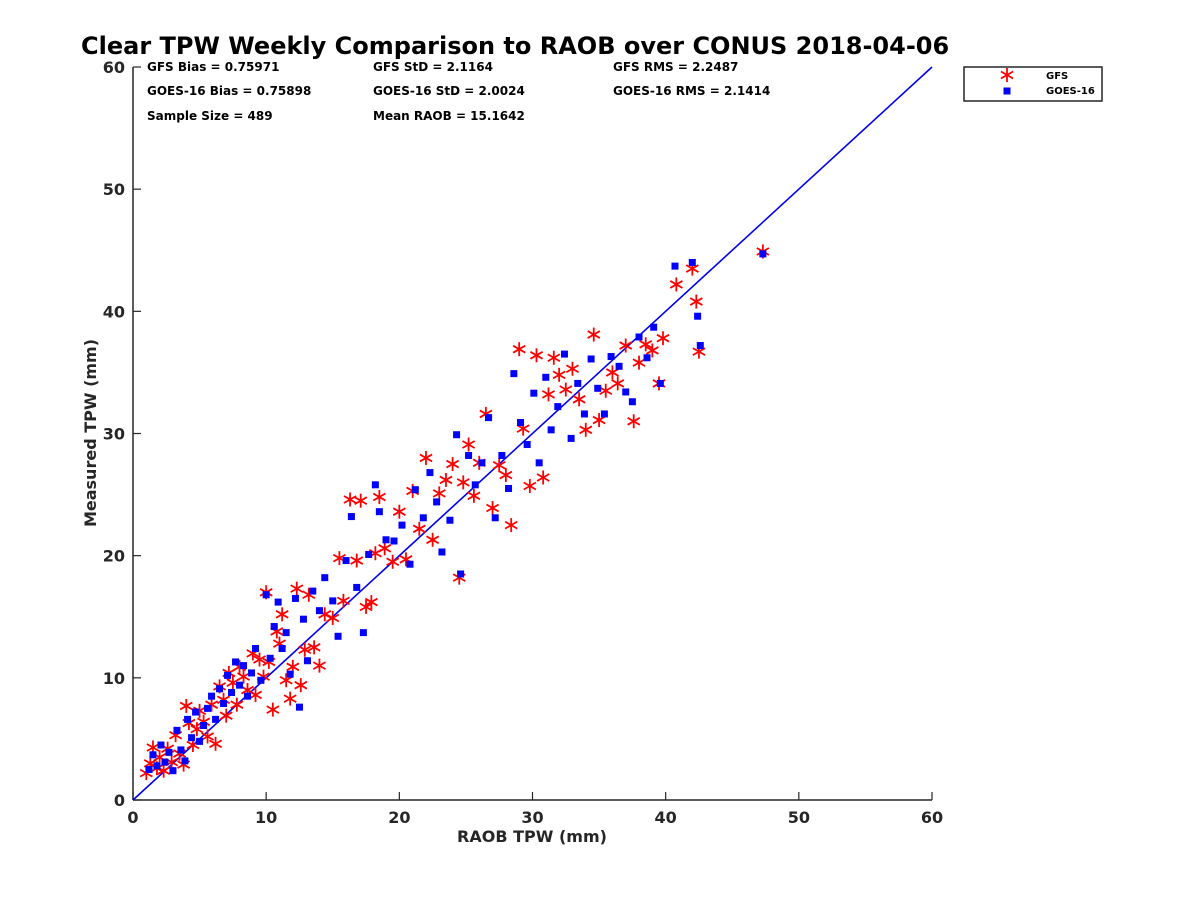 This screenshot has width=1200, height=900. What do you see at coordinates (532, 836) in the screenshot?
I see `x-axis-label: RAOB TPW (mm)` at bounding box center [532, 836].